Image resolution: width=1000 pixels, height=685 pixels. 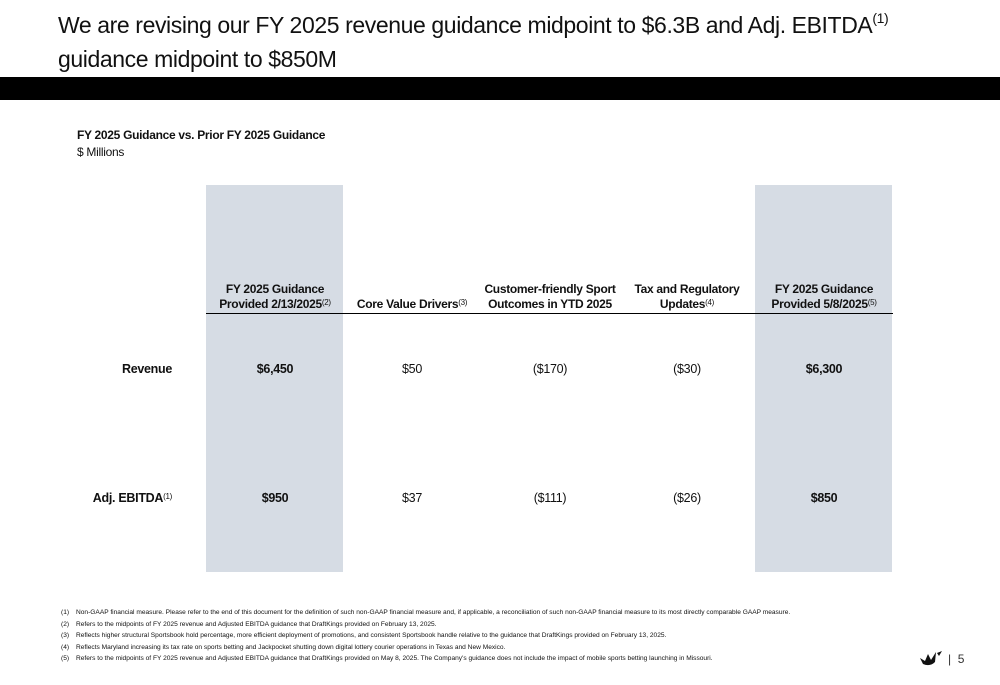 I want to click on page-number-text: 5, so click(x=961, y=659).